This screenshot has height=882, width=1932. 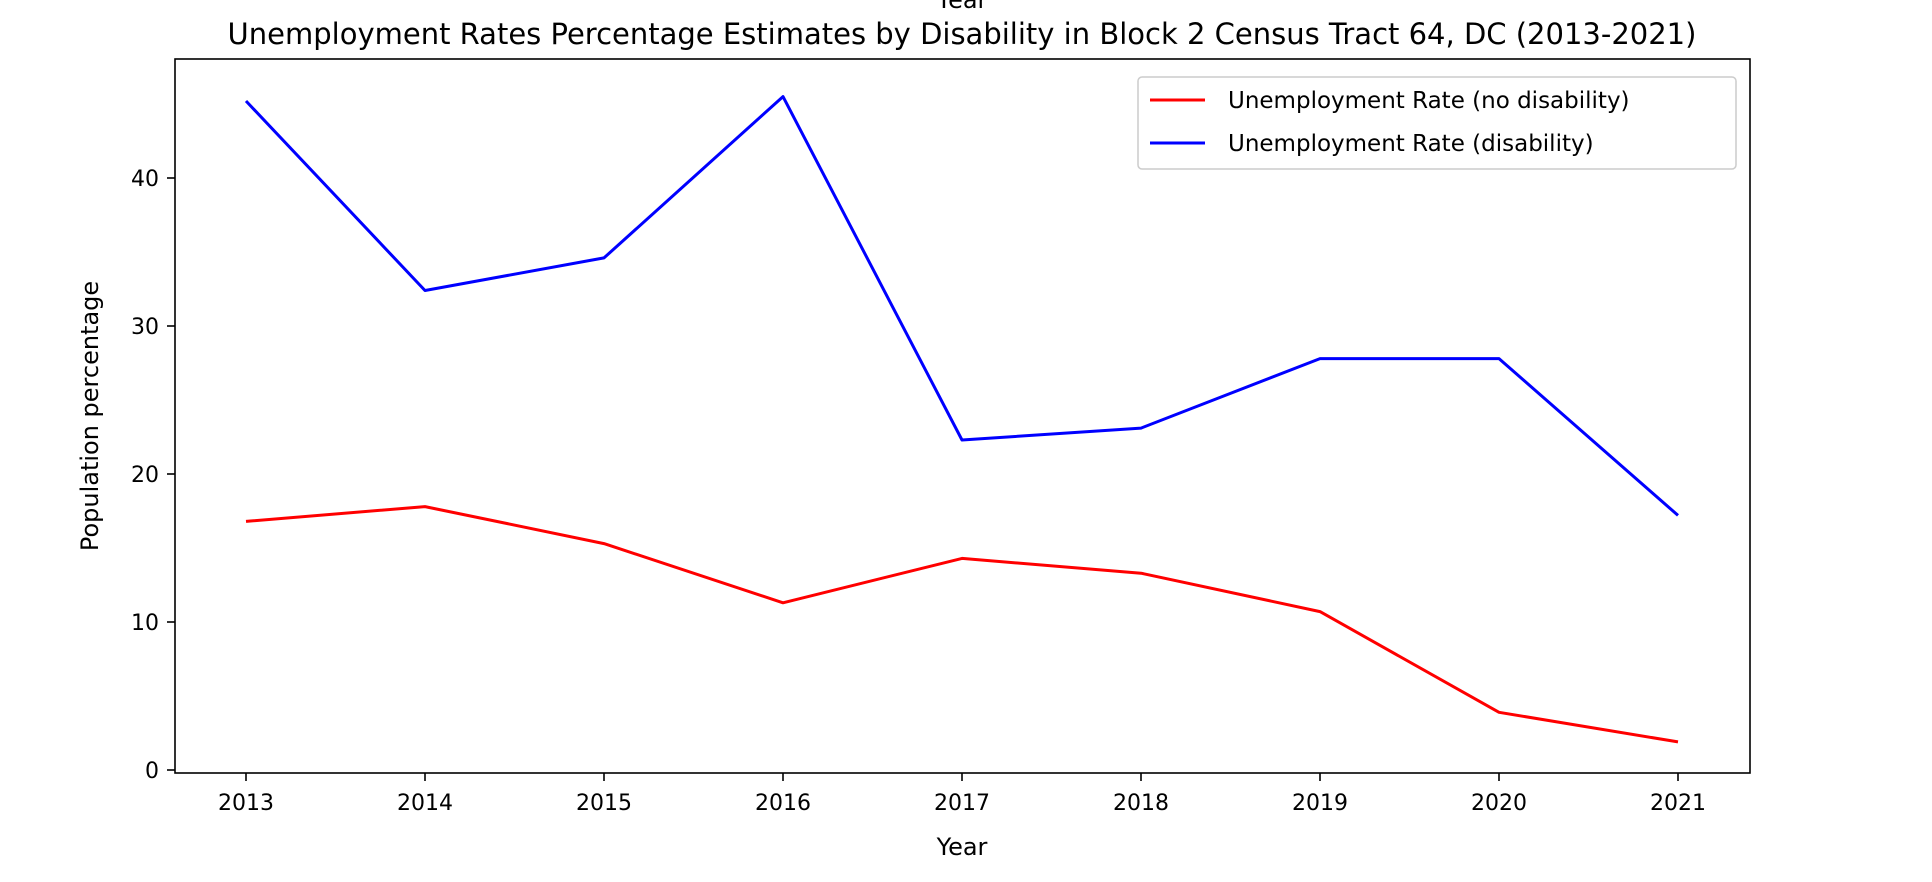 I want to click on x-tick-label: 2021, so click(x=1678, y=803).